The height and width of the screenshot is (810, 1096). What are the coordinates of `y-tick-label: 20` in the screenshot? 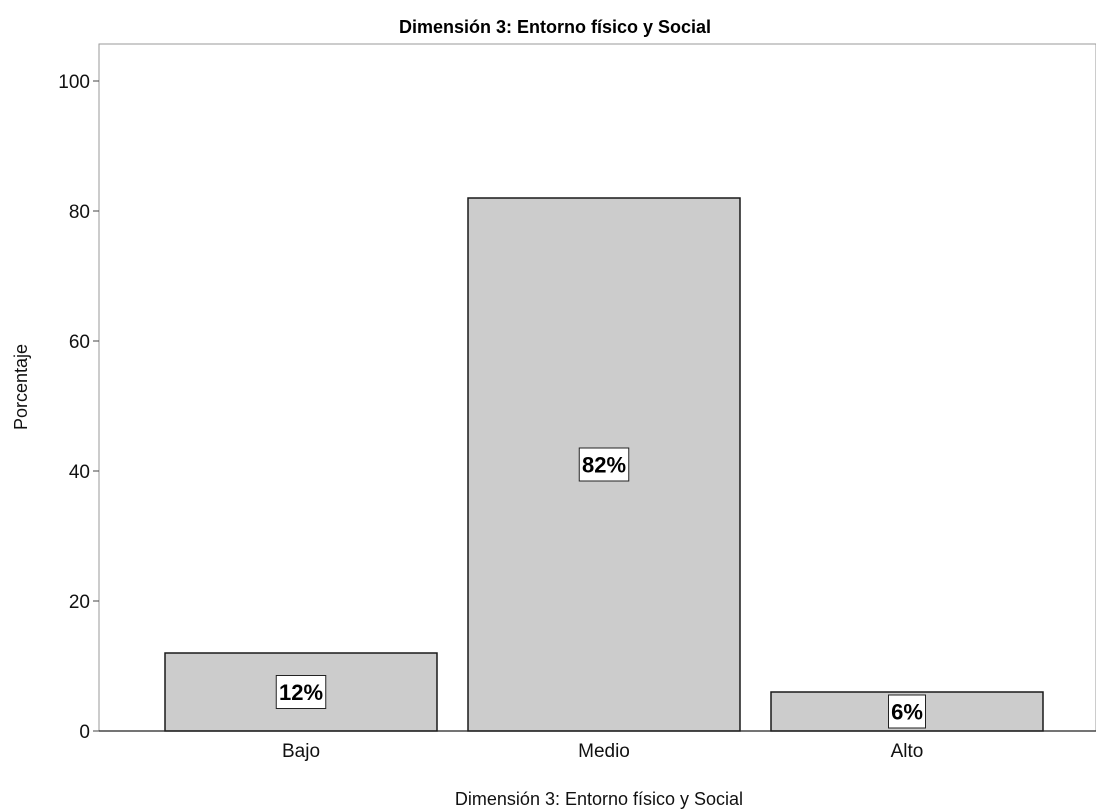 It's located at (79, 602).